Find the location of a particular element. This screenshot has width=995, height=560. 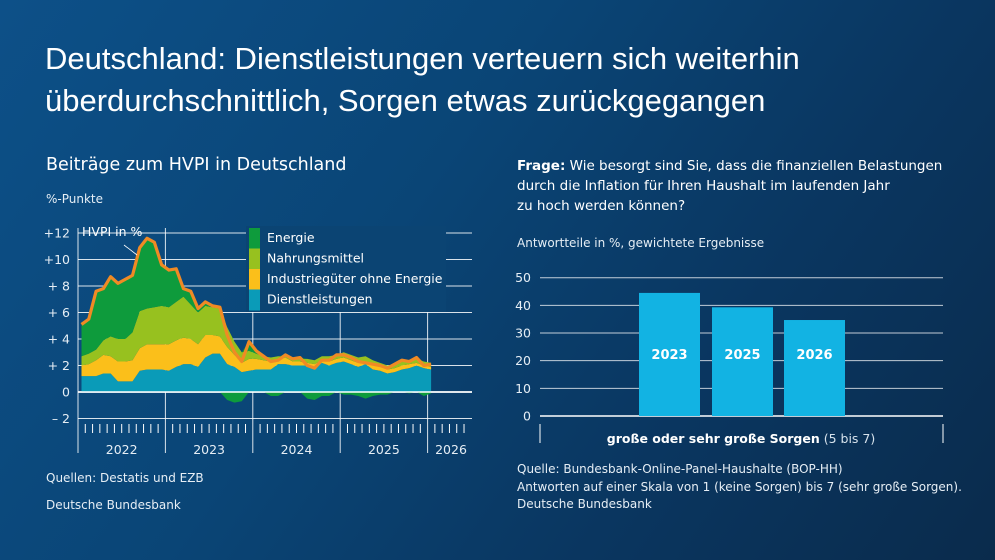

bar-label: 2026 is located at coordinates (814, 355).